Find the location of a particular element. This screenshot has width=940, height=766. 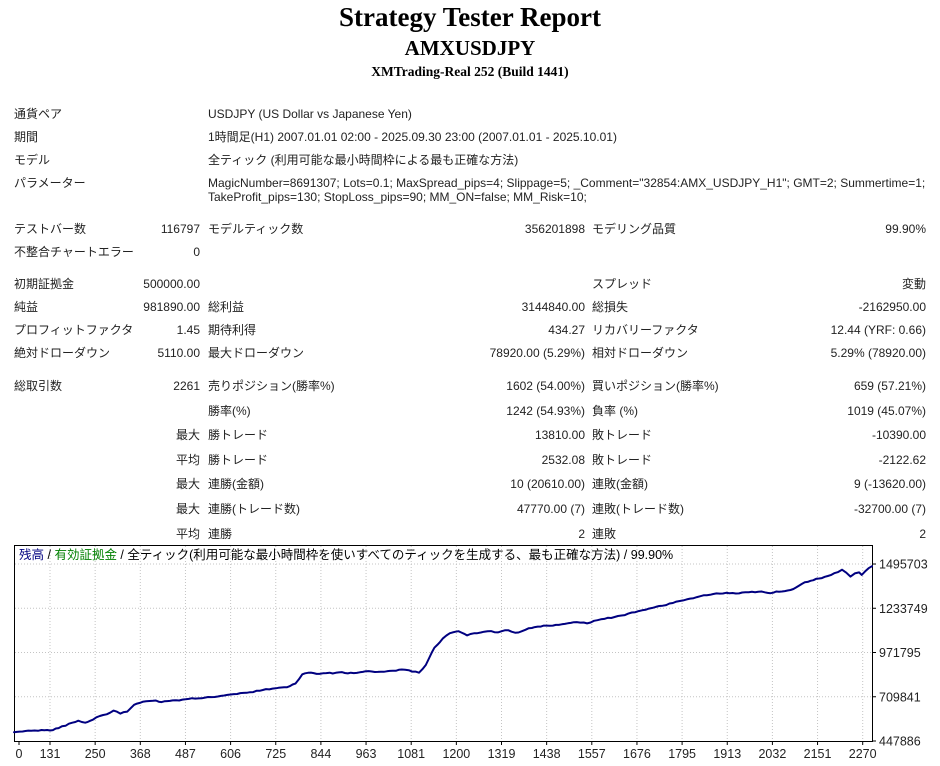

row-label: テストバー数 is located at coordinates (50, 229).